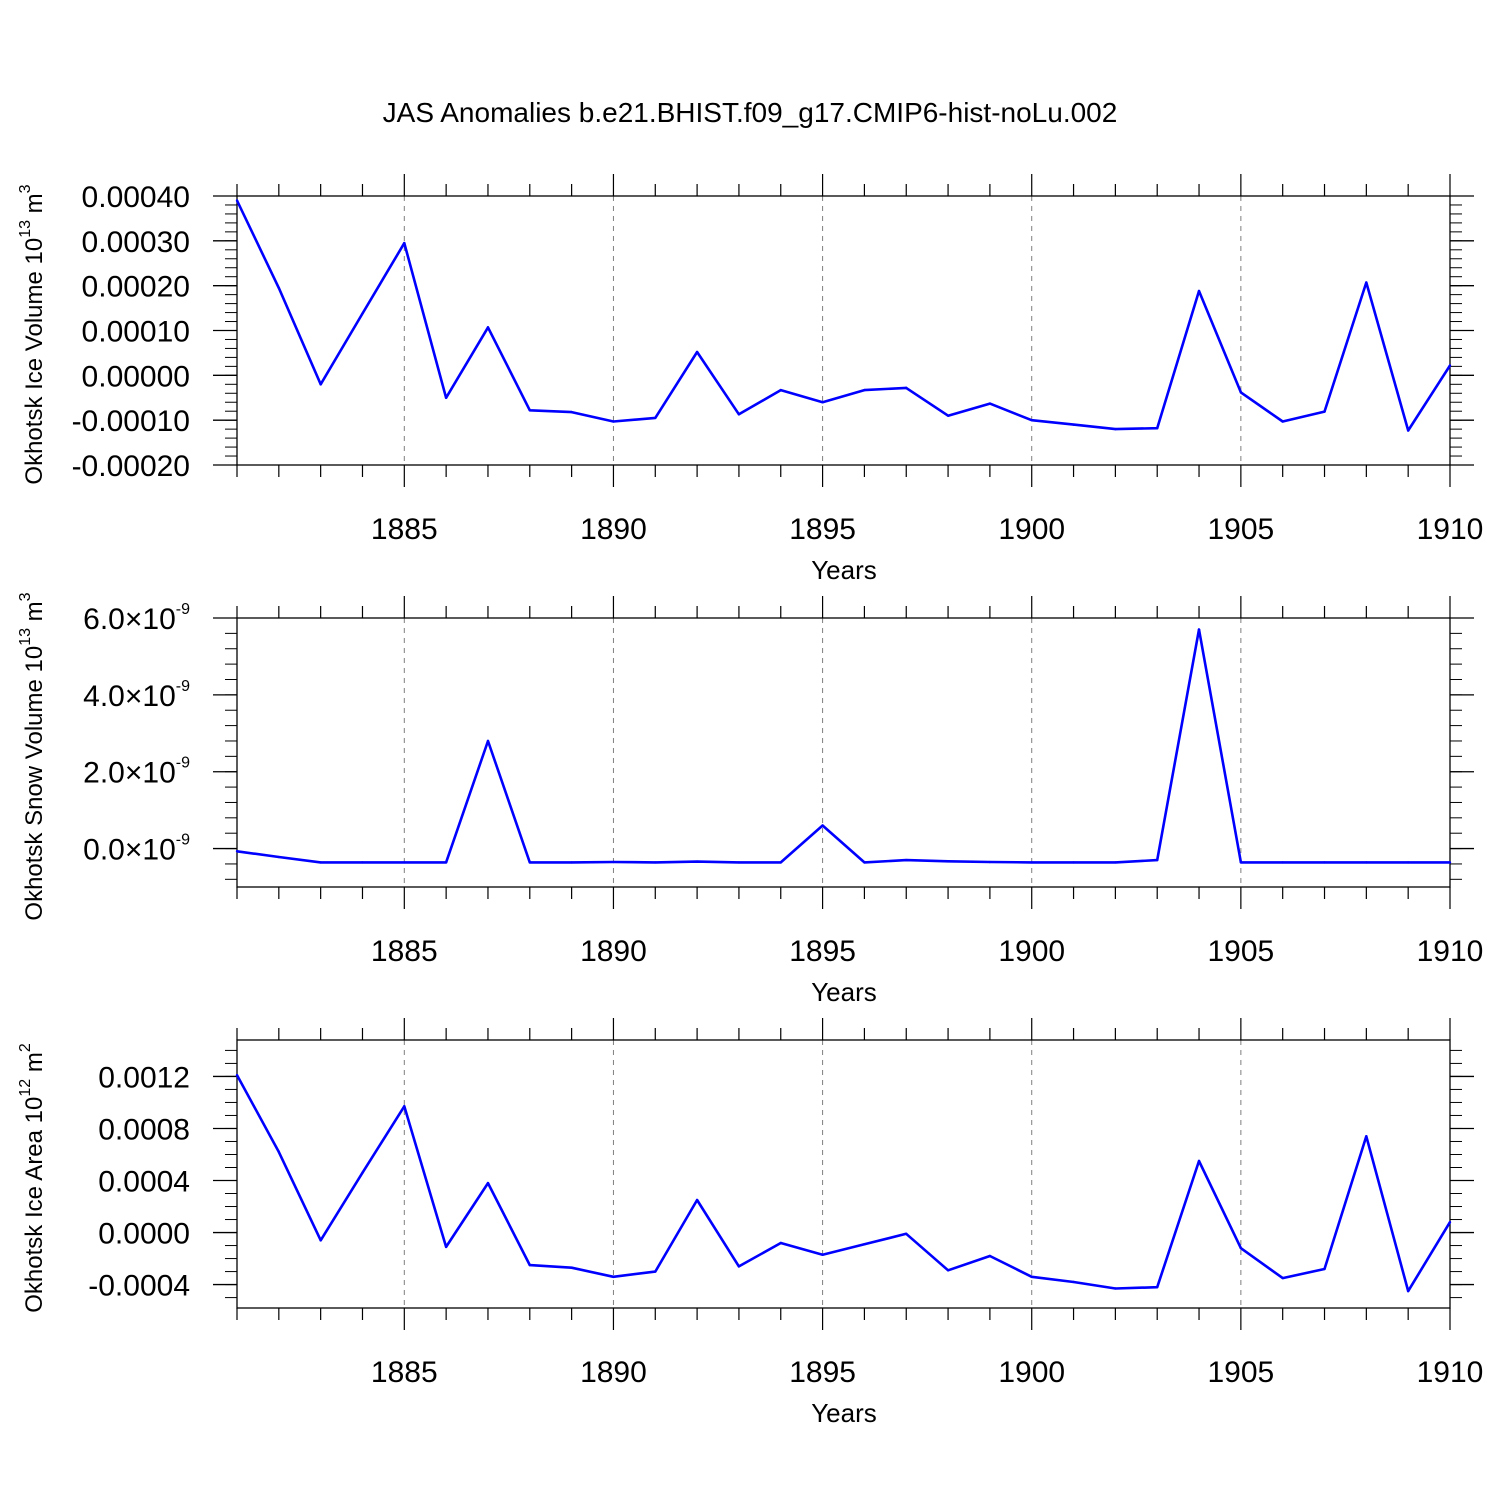 This screenshot has width=1500, height=1500. Describe the element at coordinates (136, 287) in the screenshot. I see `y-tick-label: 0.00020` at that location.